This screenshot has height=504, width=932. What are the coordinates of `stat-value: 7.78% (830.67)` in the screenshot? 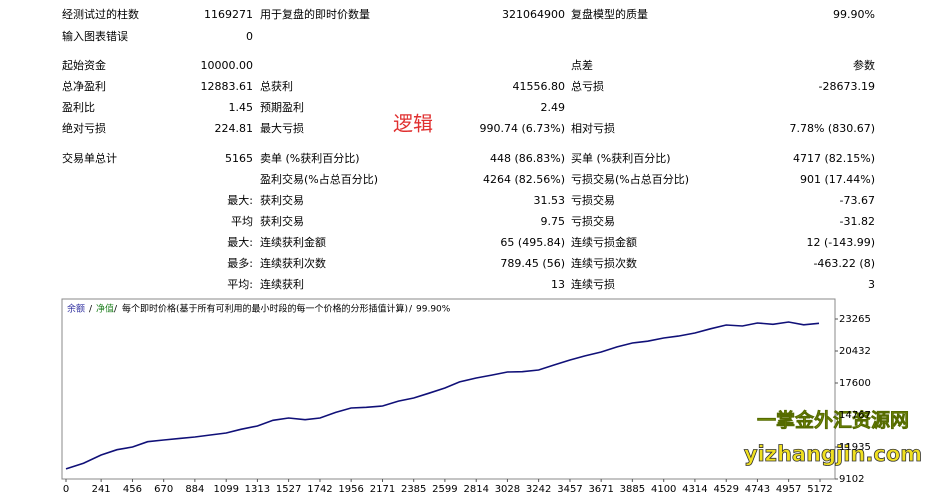 It's located at (832, 128).